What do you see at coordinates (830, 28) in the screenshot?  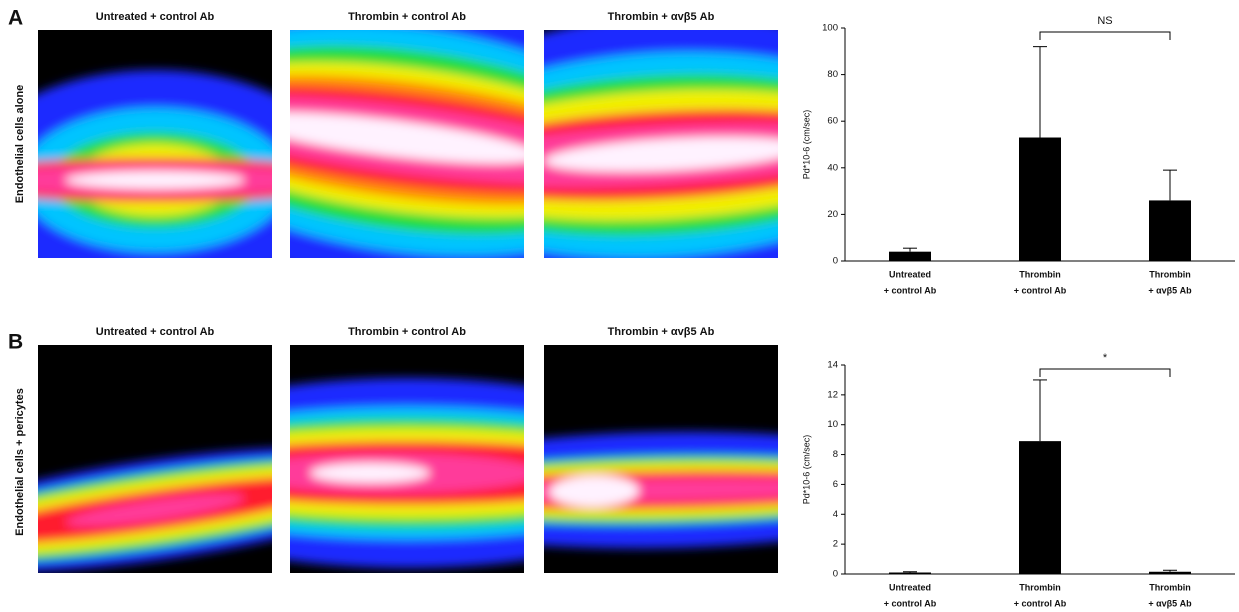 I see `y-tick-label: 100` at bounding box center [830, 28].